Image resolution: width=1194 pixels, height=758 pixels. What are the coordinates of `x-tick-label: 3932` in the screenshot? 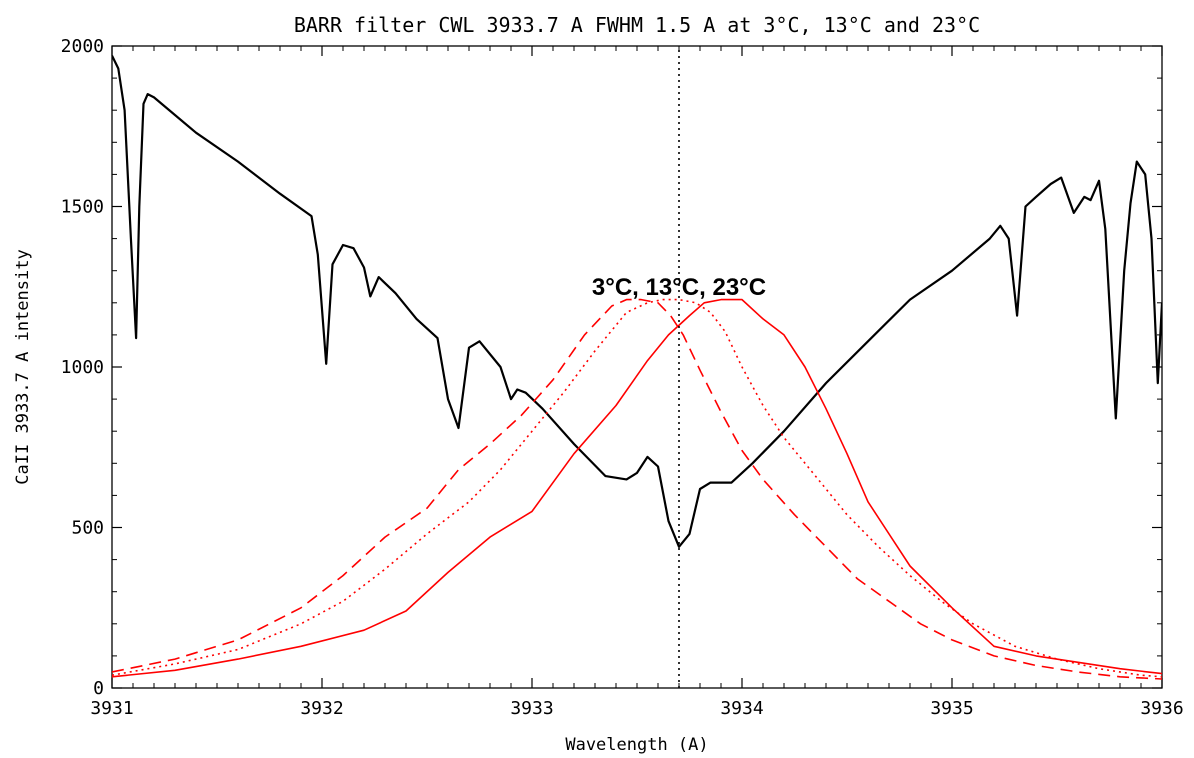 It's located at (321, 708).